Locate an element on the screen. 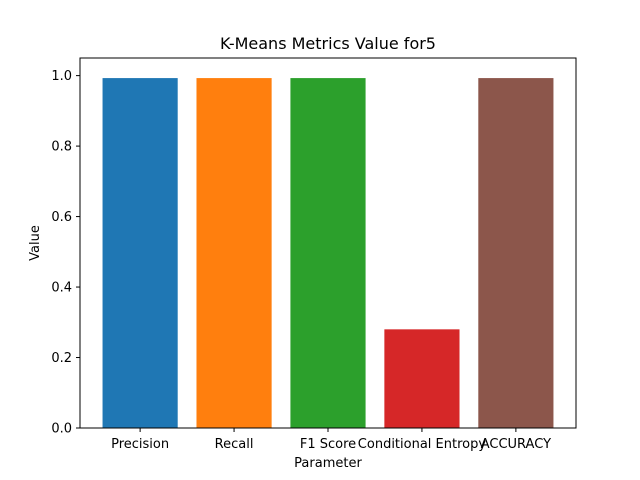  y-tick-label: 0.0 is located at coordinates (61, 429).